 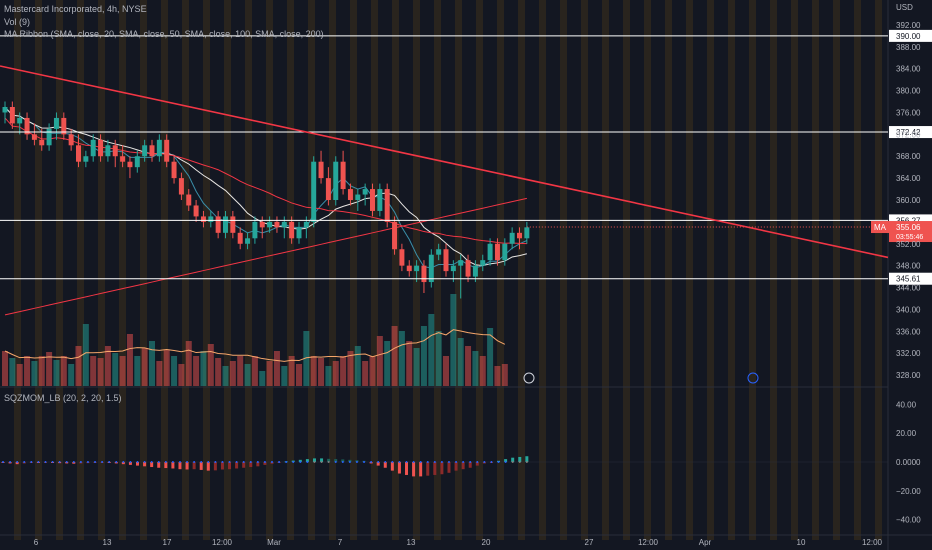 I want to click on time-tick-label: 6, so click(x=36, y=542).